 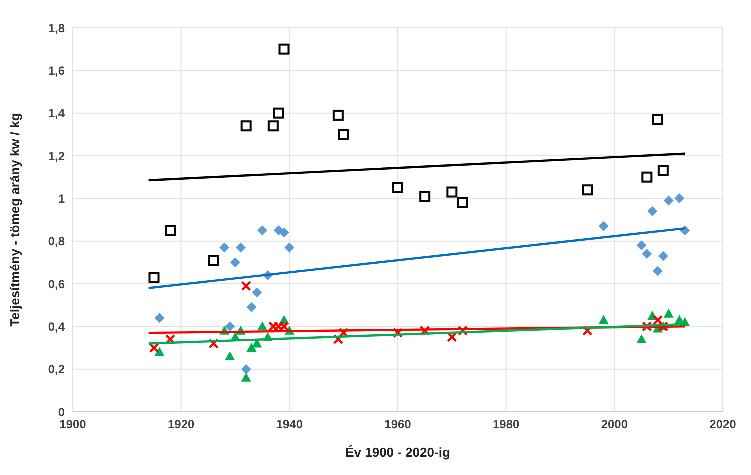 What do you see at coordinates (57, 156) in the screenshot?
I see `y-tick-label: 1,2` at bounding box center [57, 156].